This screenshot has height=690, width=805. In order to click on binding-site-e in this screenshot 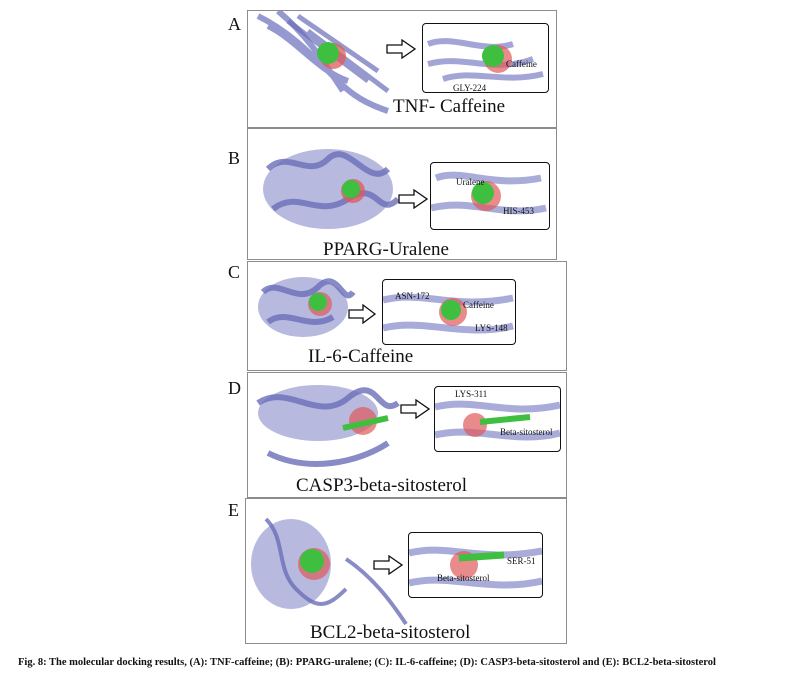, I will do `click(475, 567)`.